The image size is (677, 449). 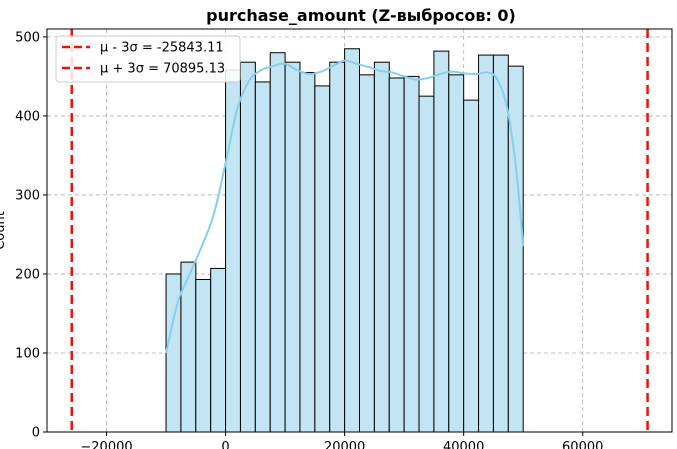 I want to click on legend-box, so click(x=148, y=59).